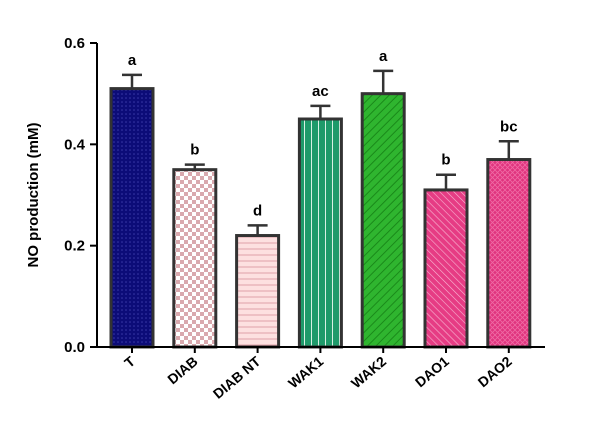  Describe the element at coordinates (320, 91) in the screenshot. I see `annotation: ac` at that location.